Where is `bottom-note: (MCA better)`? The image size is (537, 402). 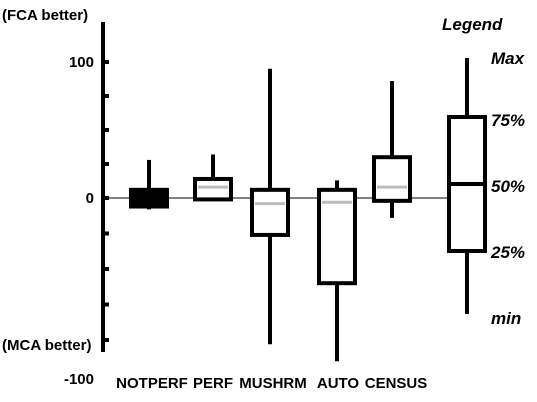 bottom-note: (MCA better) is located at coordinates (46, 345).